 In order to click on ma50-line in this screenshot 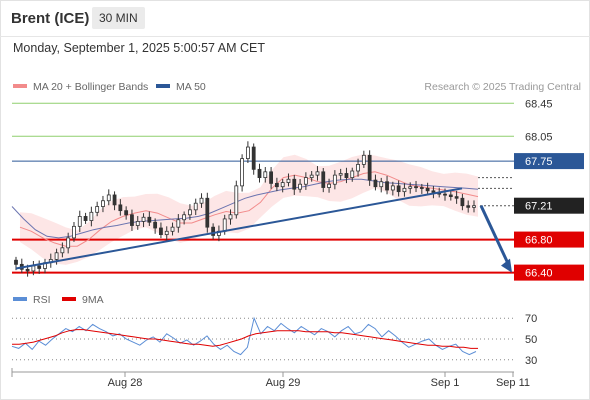, I will do `click(245, 208)`.